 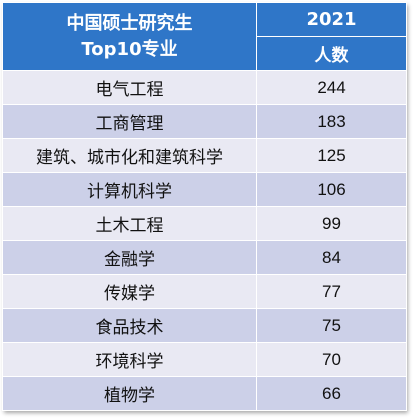 What do you see at coordinates (331, 87) in the screenshot?
I see `count-cell: 244` at bounding box center [331, 87].